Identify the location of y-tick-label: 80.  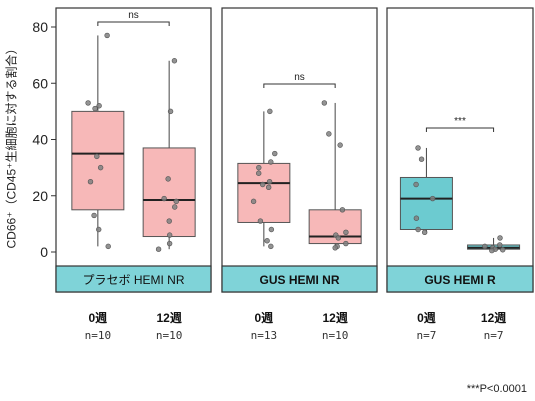
(40, 27).